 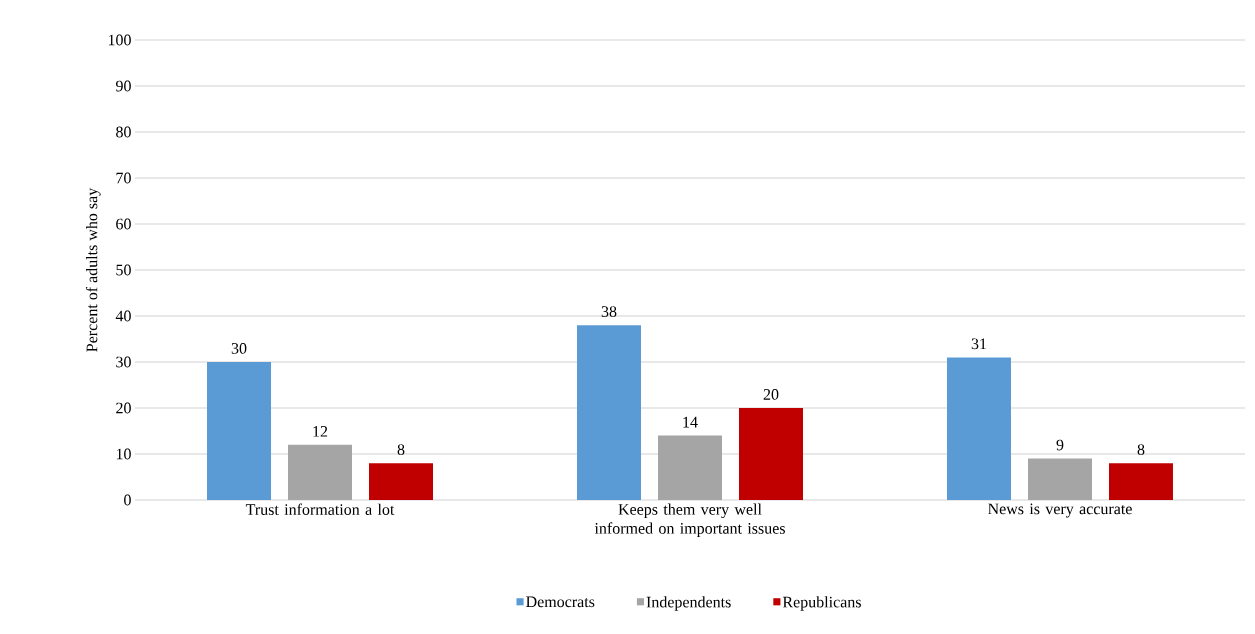 I want to click on y-tick-label: 20, so click(x=123, y=408).